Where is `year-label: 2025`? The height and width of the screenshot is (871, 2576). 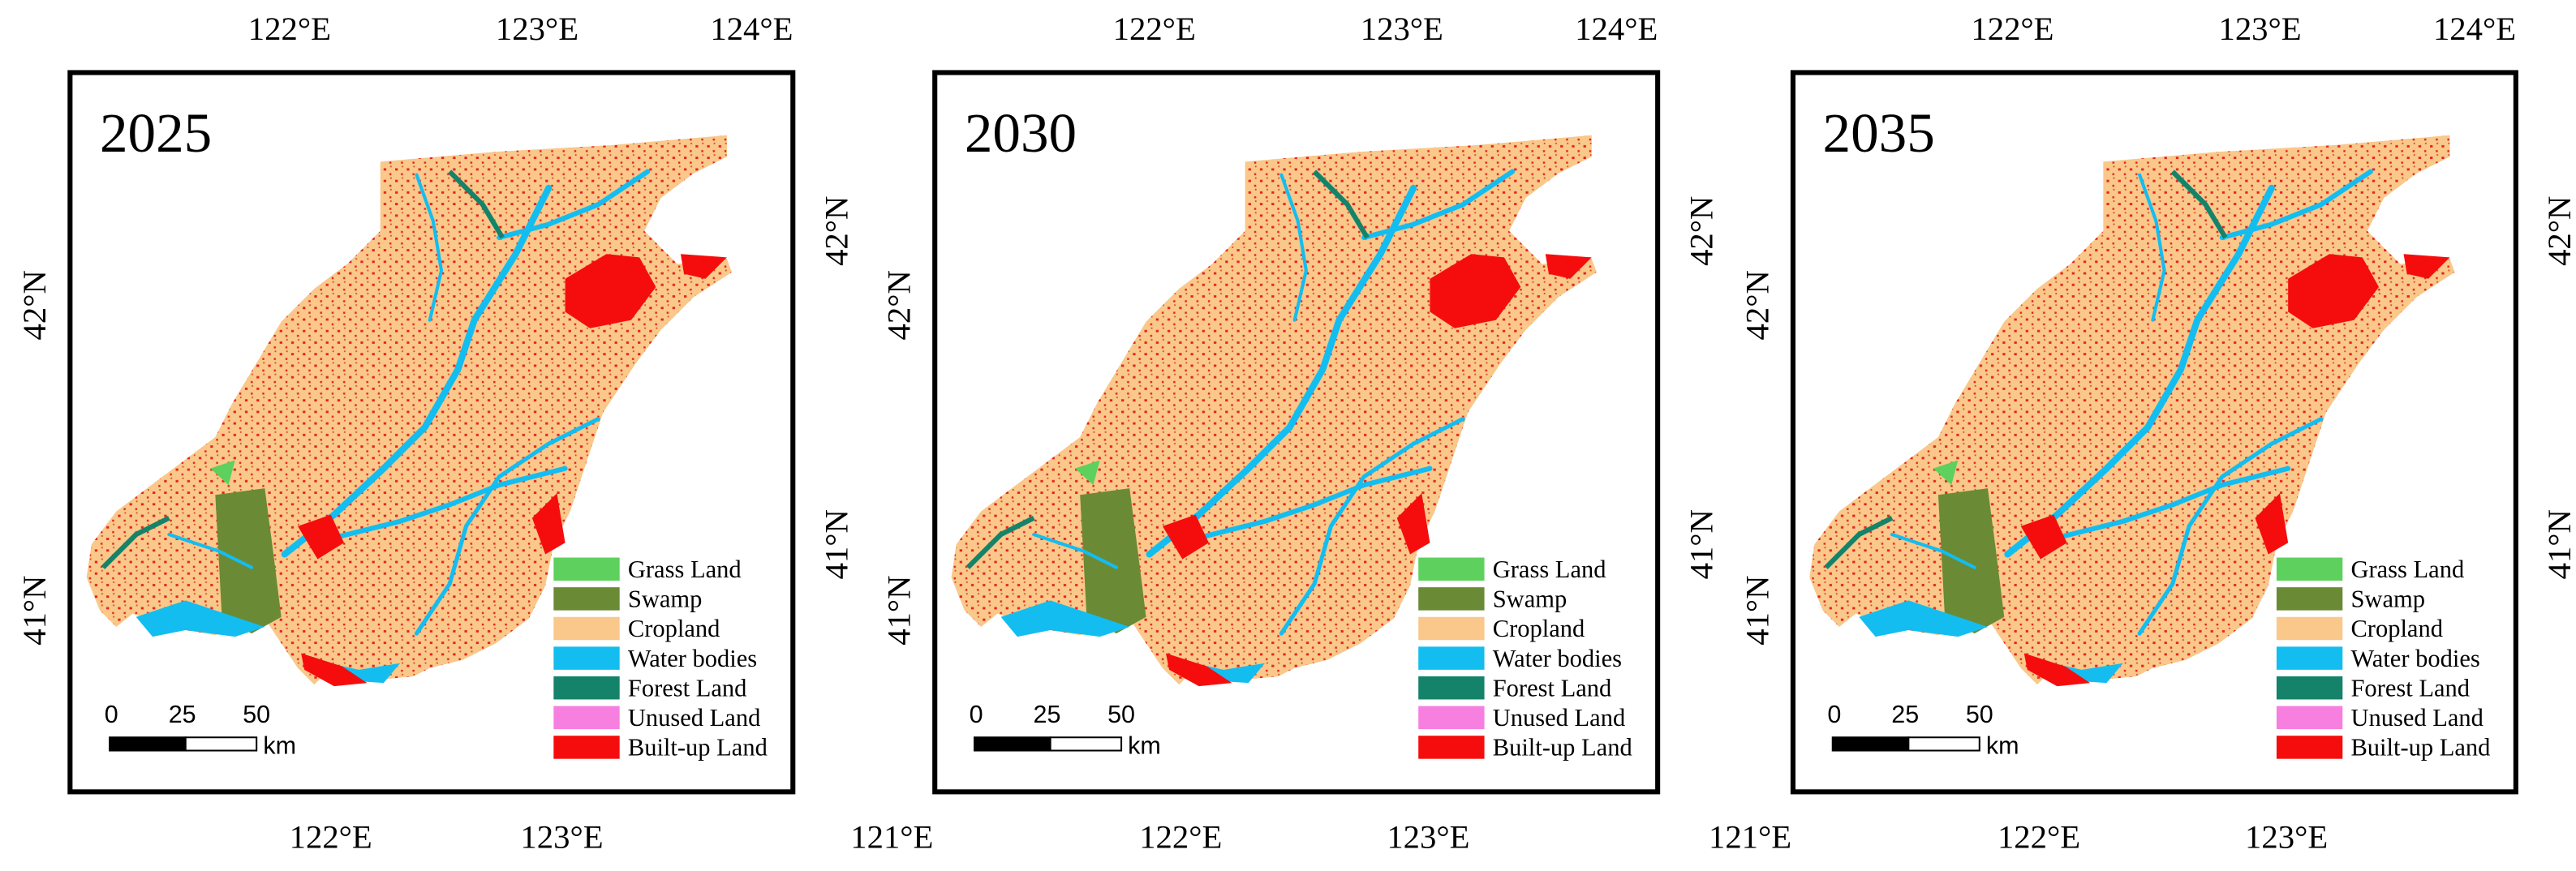 year-label: 2025 is located at coordinates (156, 132).